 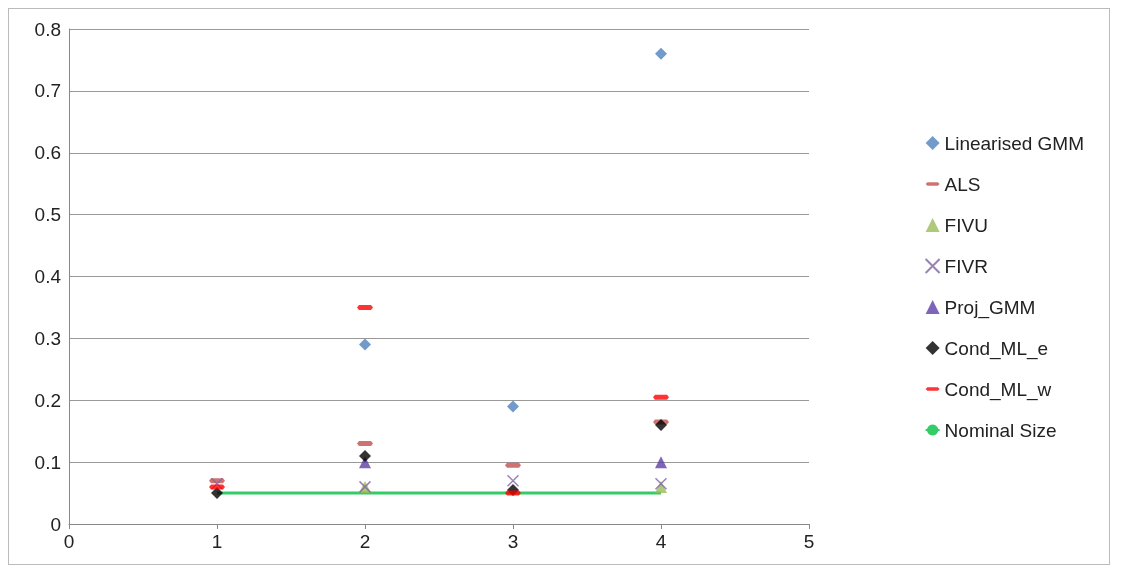 What do you see at coordinates (966, 225) in the screenshot?
I see `legend-label: FIVU` at bounding box center [966, 225].